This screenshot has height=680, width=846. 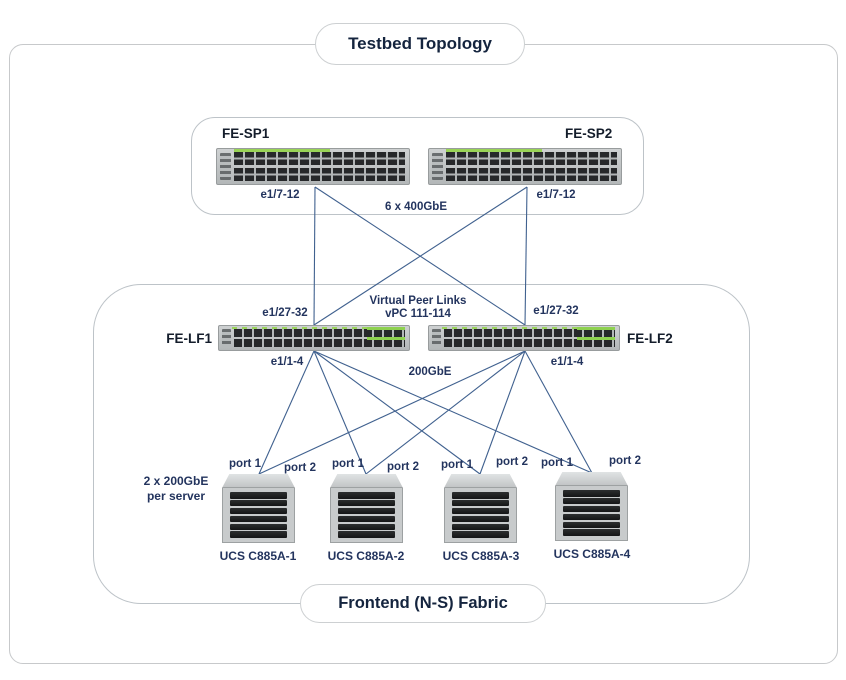 I want to click on device-label-fe-lf1: FE-LF1, so click(x=189, y=338).